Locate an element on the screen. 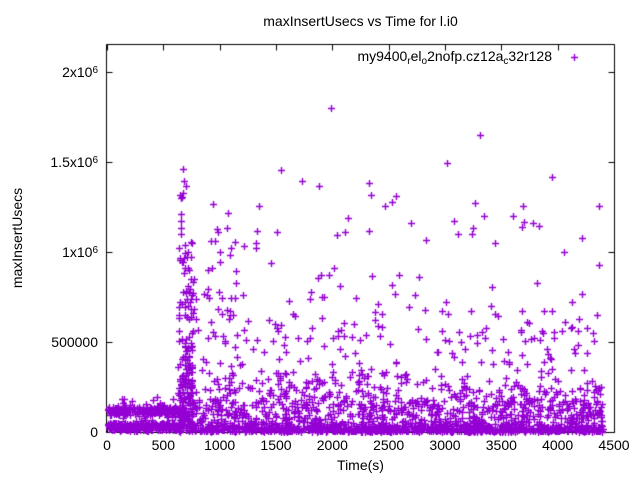 This screenshot has height=480, width=640. x-tick-label: 3500 is located at coordinates (501, 445).